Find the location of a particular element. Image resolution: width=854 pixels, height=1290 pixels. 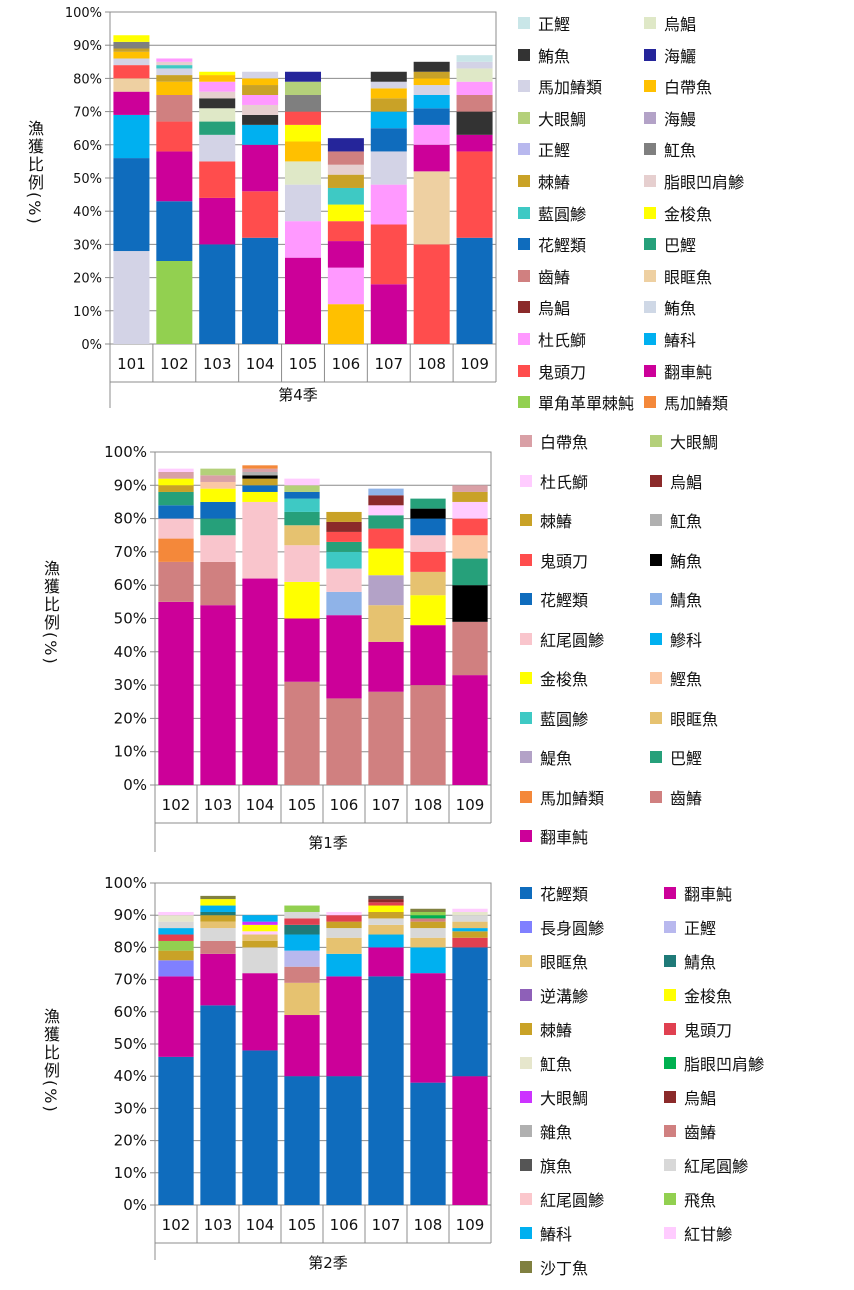

y-tick-label: 90% is located at coordinates (130, 915).